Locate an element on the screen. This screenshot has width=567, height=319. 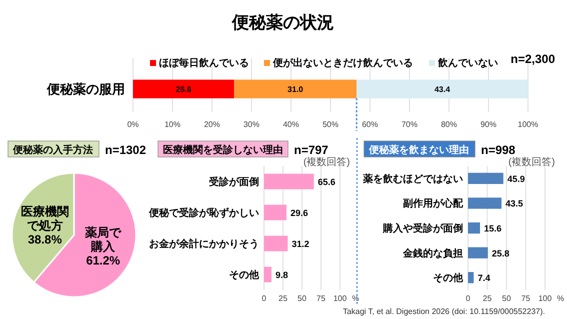
y-tick-label: 受診が面倒 is located at coordinates (233, 182).